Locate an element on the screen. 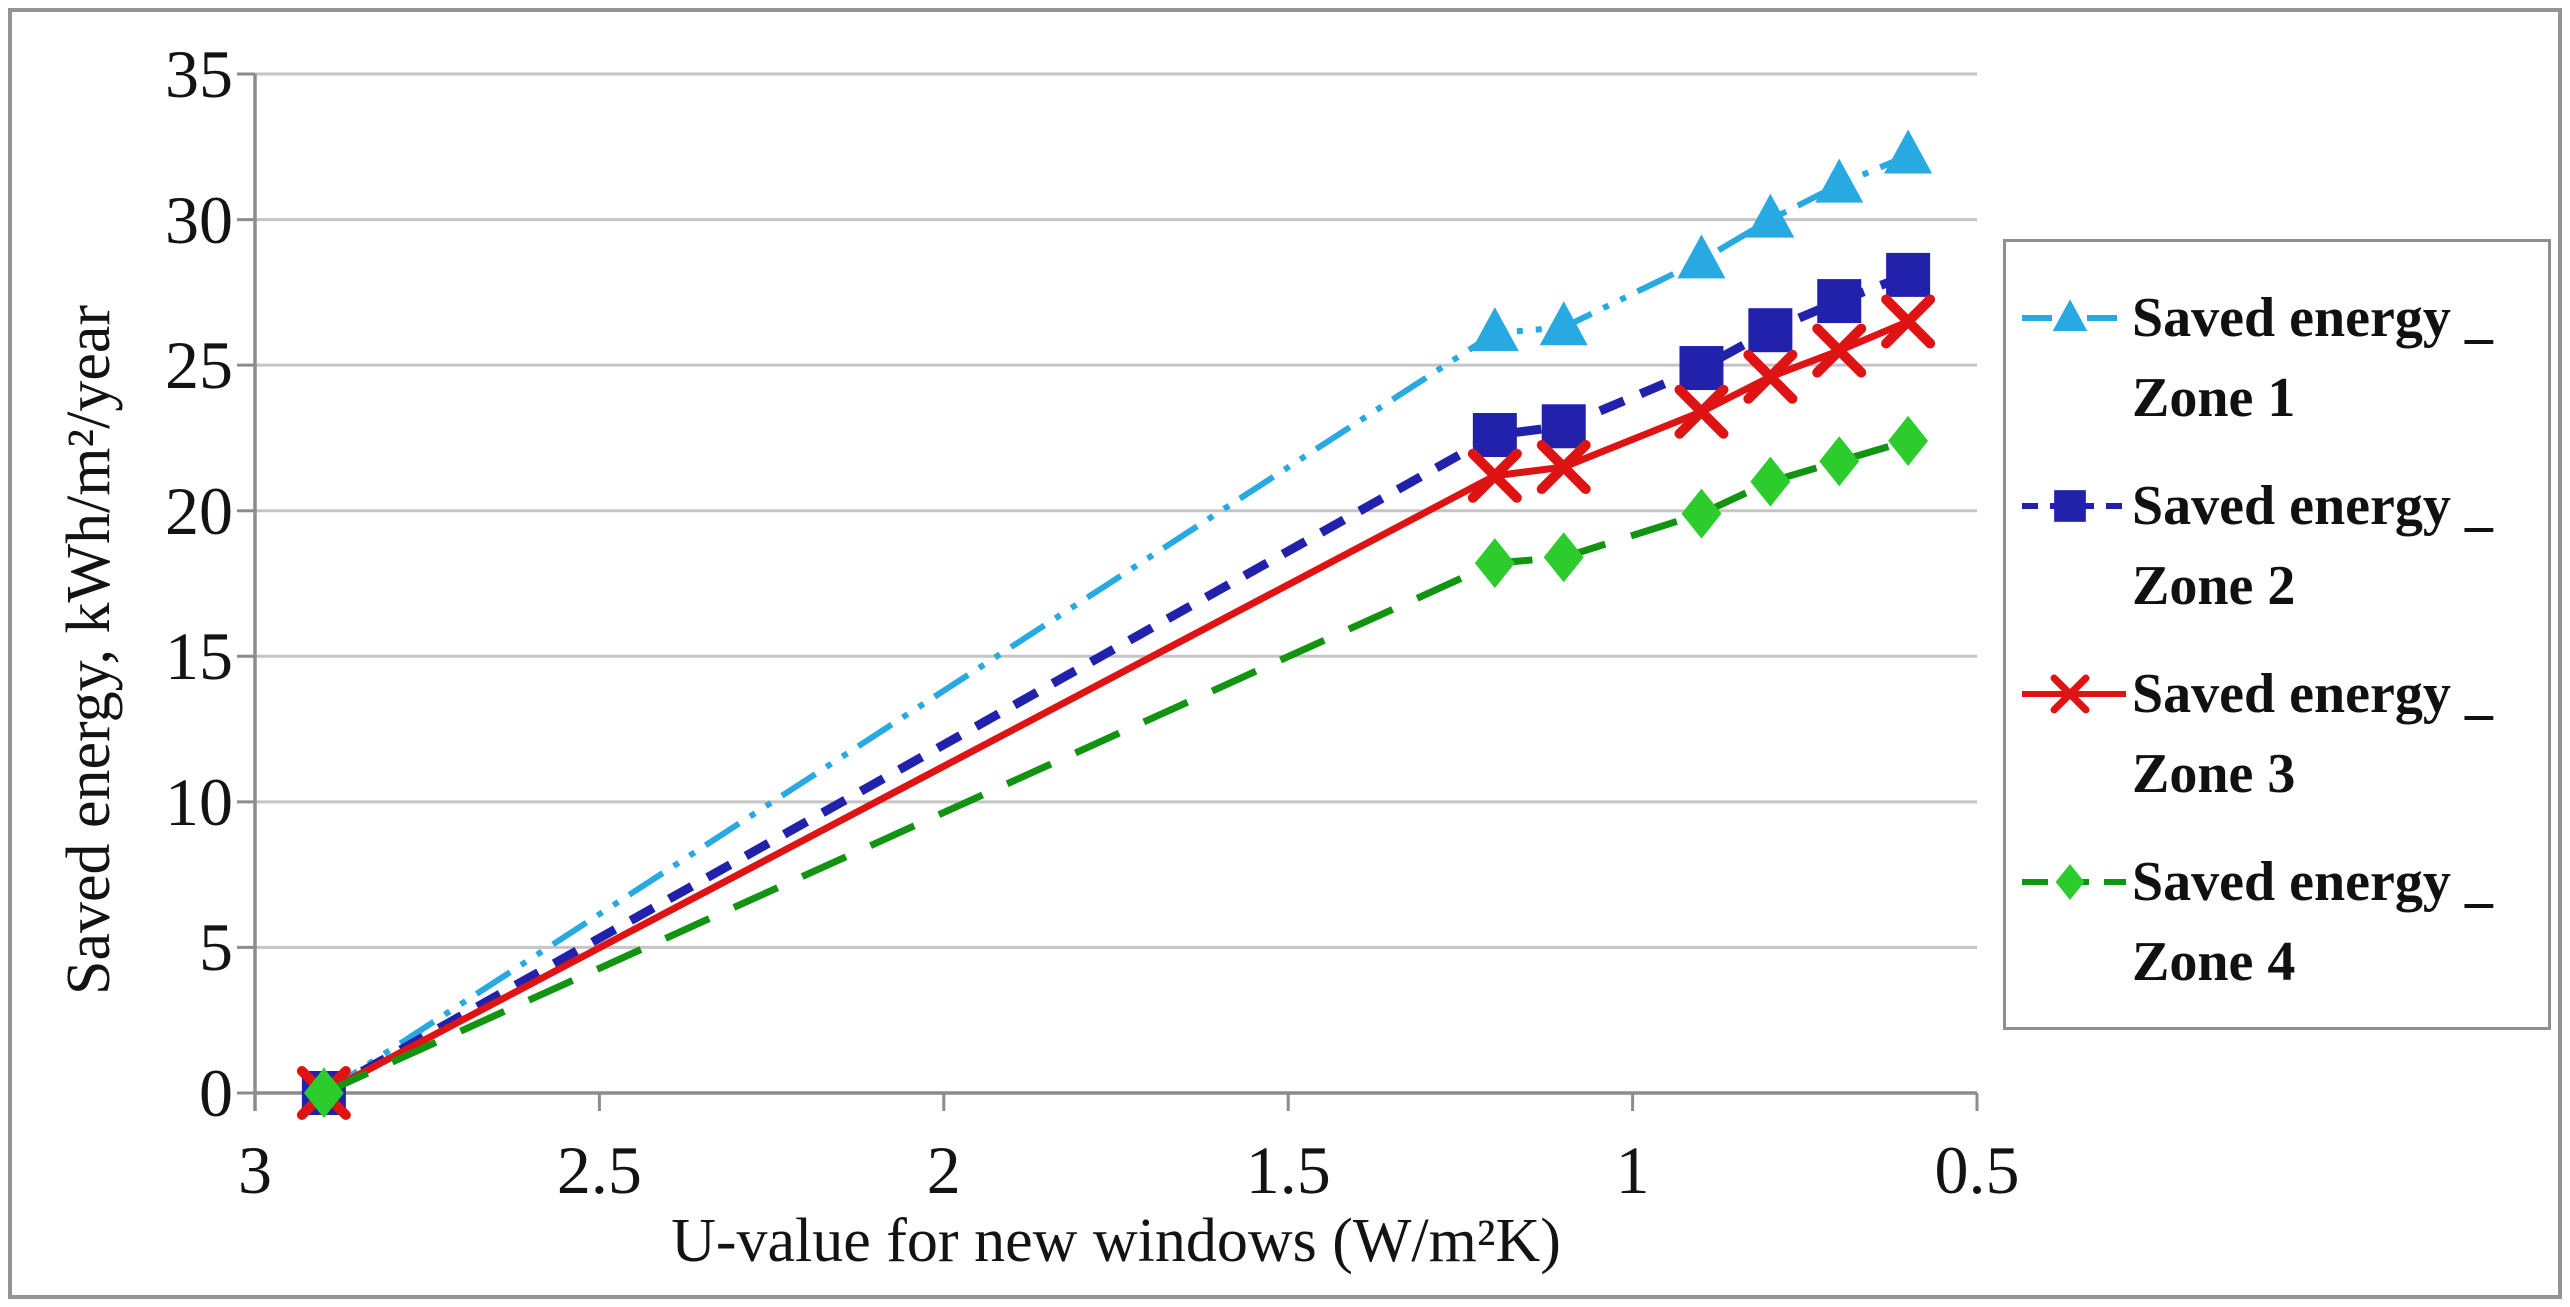  x-tick-label-2.5: 2.5 is located at coordinates (599, 1170).